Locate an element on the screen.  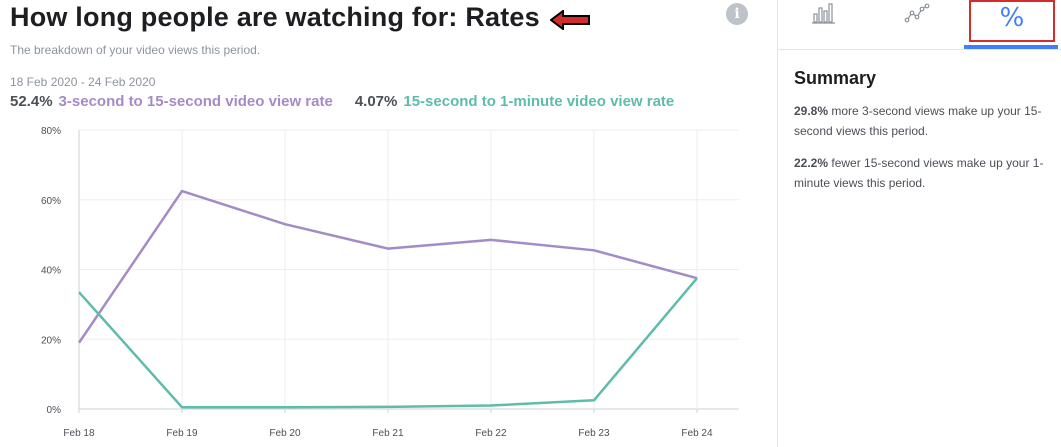
red-arrow-annotation-icon is located at coordinates (570, 20).